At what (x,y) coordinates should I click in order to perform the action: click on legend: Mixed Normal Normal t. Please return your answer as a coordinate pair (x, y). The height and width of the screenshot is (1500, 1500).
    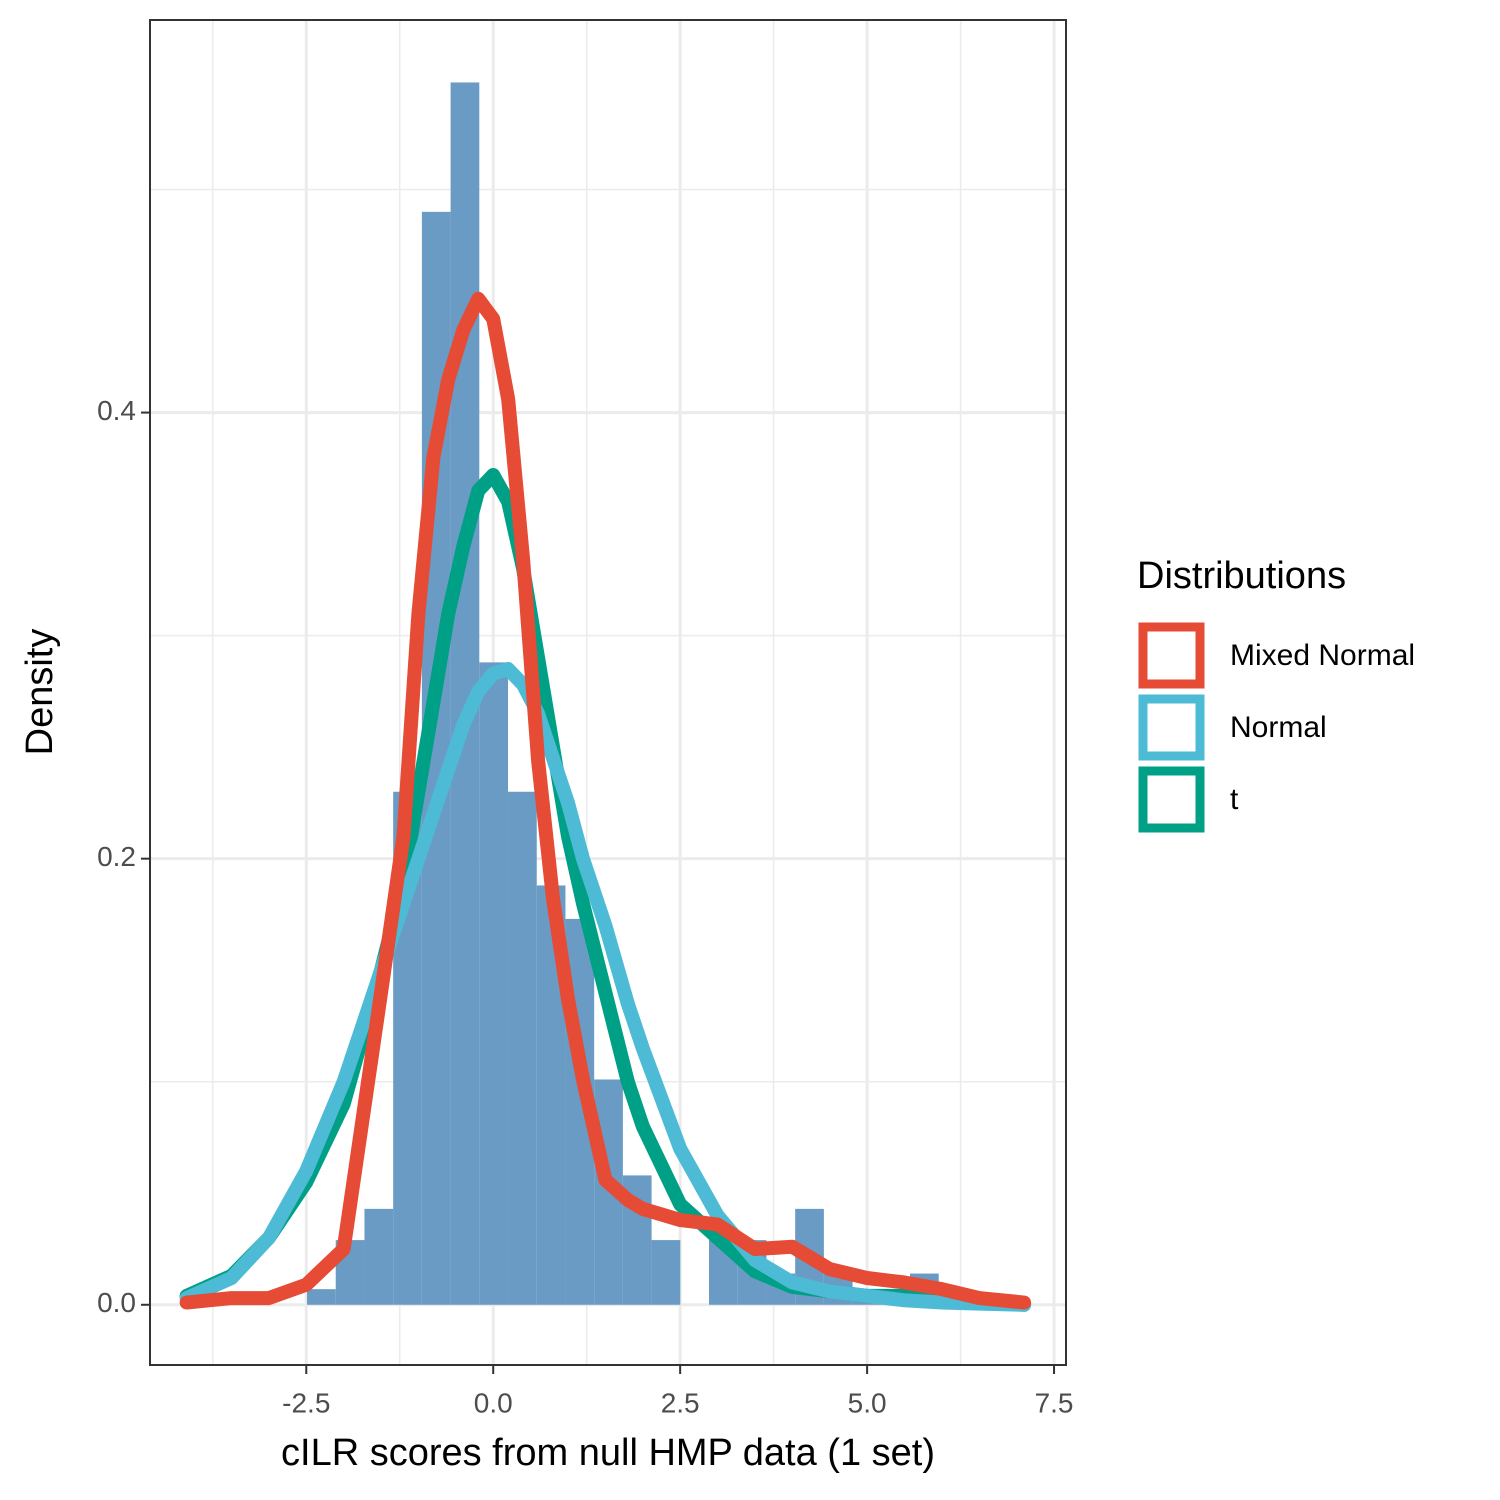
    Looking at the image, I should click on (1276, 727).